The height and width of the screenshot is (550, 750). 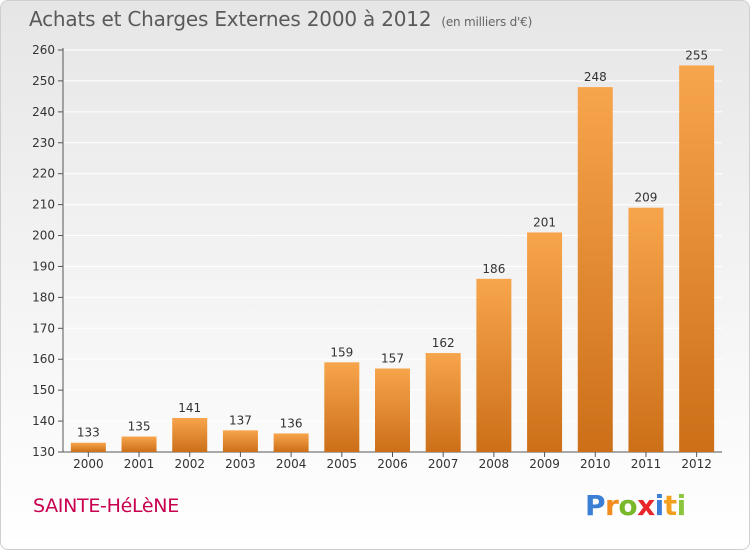 What do you see at coordinates (88, 433) in the screenshot?
I see `bar-value-label: 133` at bounding box center [88, 433].